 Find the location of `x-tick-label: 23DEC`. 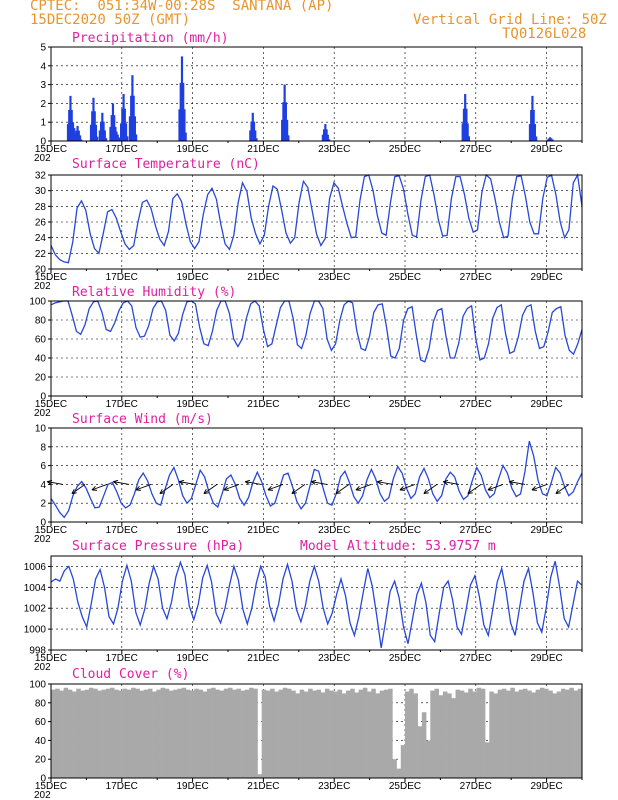

x-tick-label: 23DEC is located at coordinates (334, 786).